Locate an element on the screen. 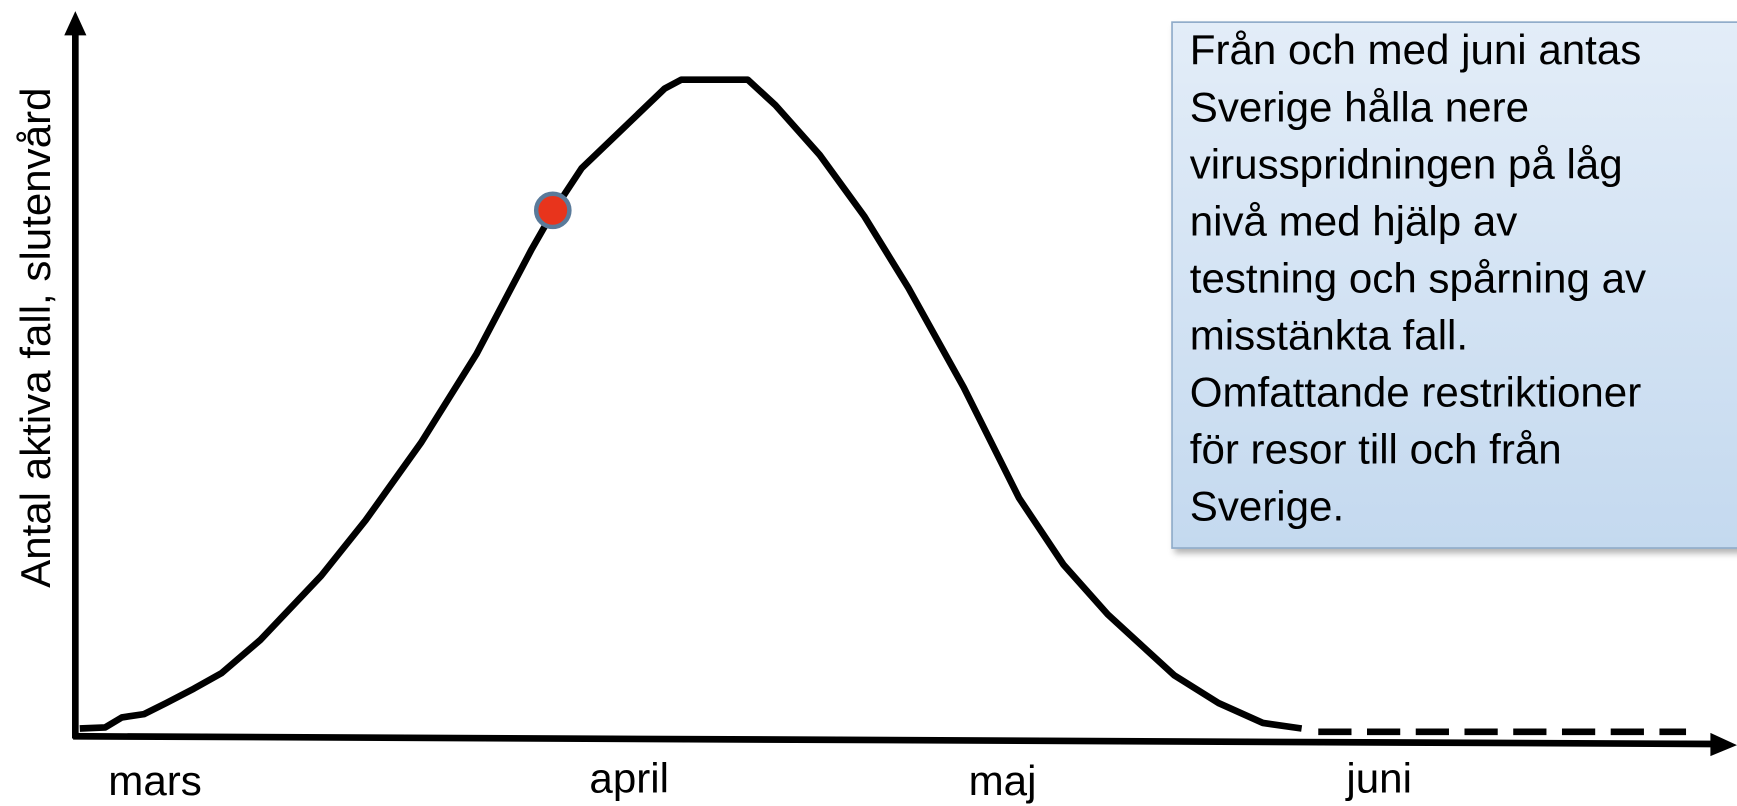 This screenshot has width=1737, height=806. current-point is located at coordinates (552, 210).